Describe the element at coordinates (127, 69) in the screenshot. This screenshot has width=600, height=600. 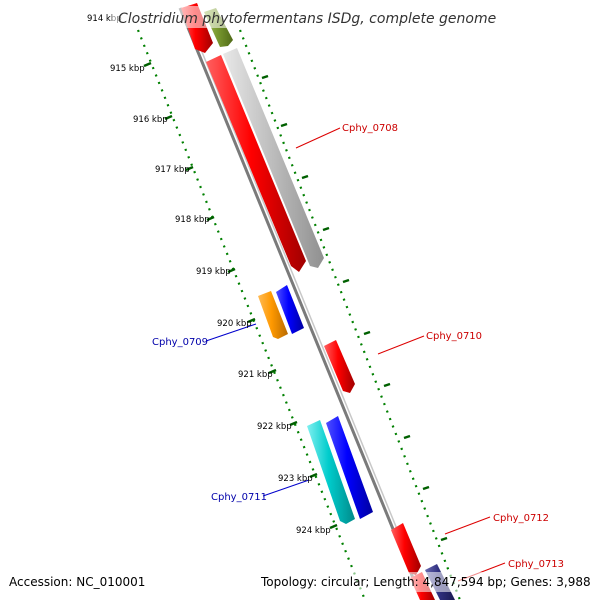
I see `tick-label-915: 915 kbp` at that location.